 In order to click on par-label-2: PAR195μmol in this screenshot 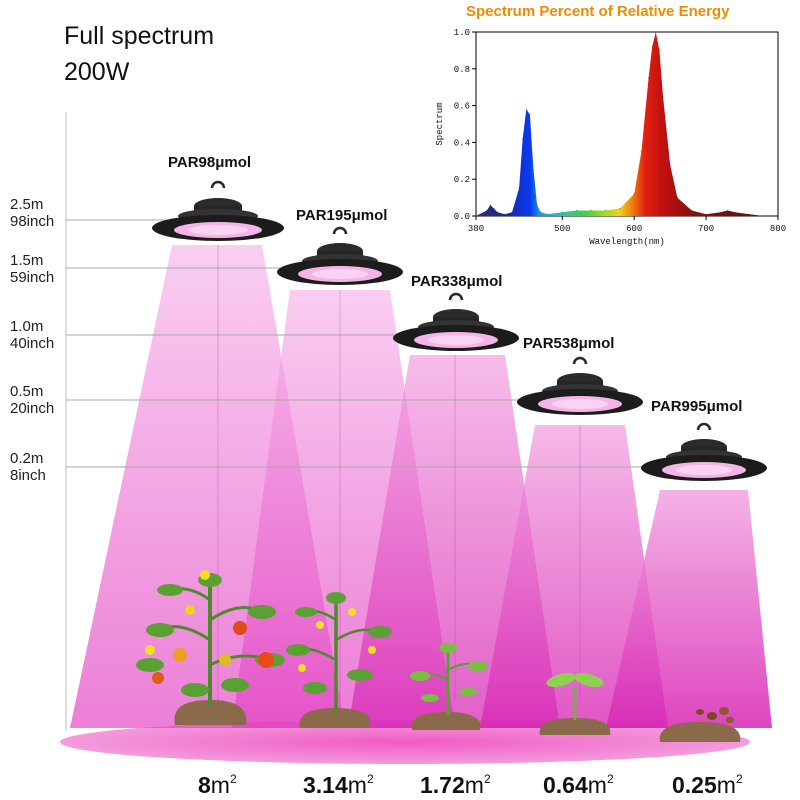, I will do `click(342, 215)`.